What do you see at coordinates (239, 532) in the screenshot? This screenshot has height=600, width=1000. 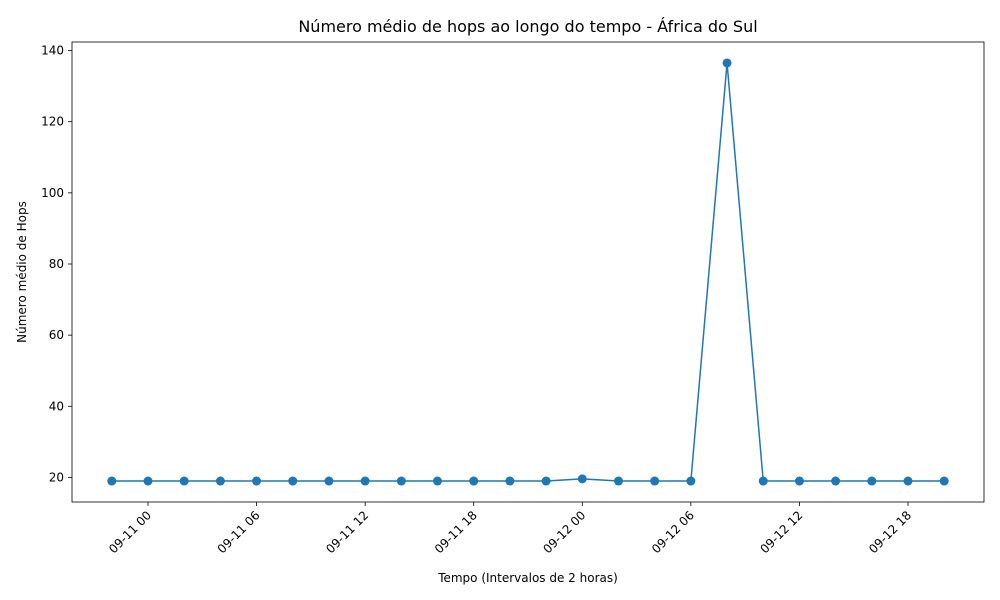 I see `x-tick-label: 09-11 06` at bounding box center [239, 532].